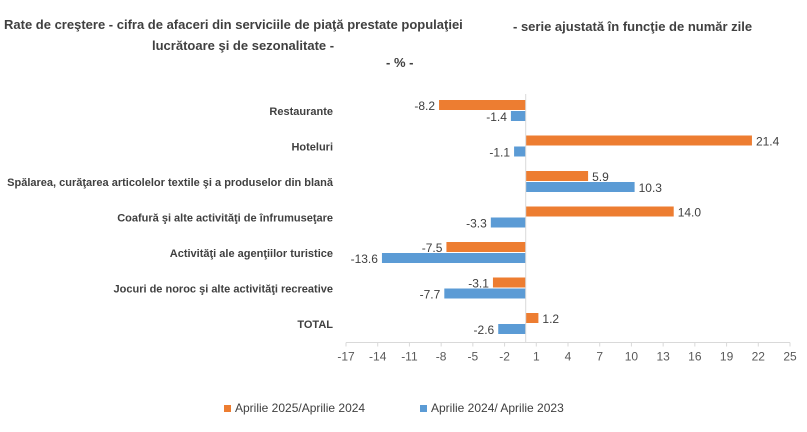  Describe the element at coordinates (315, 325) in the screenshot. I see `category-label: TOTAL` at that location.